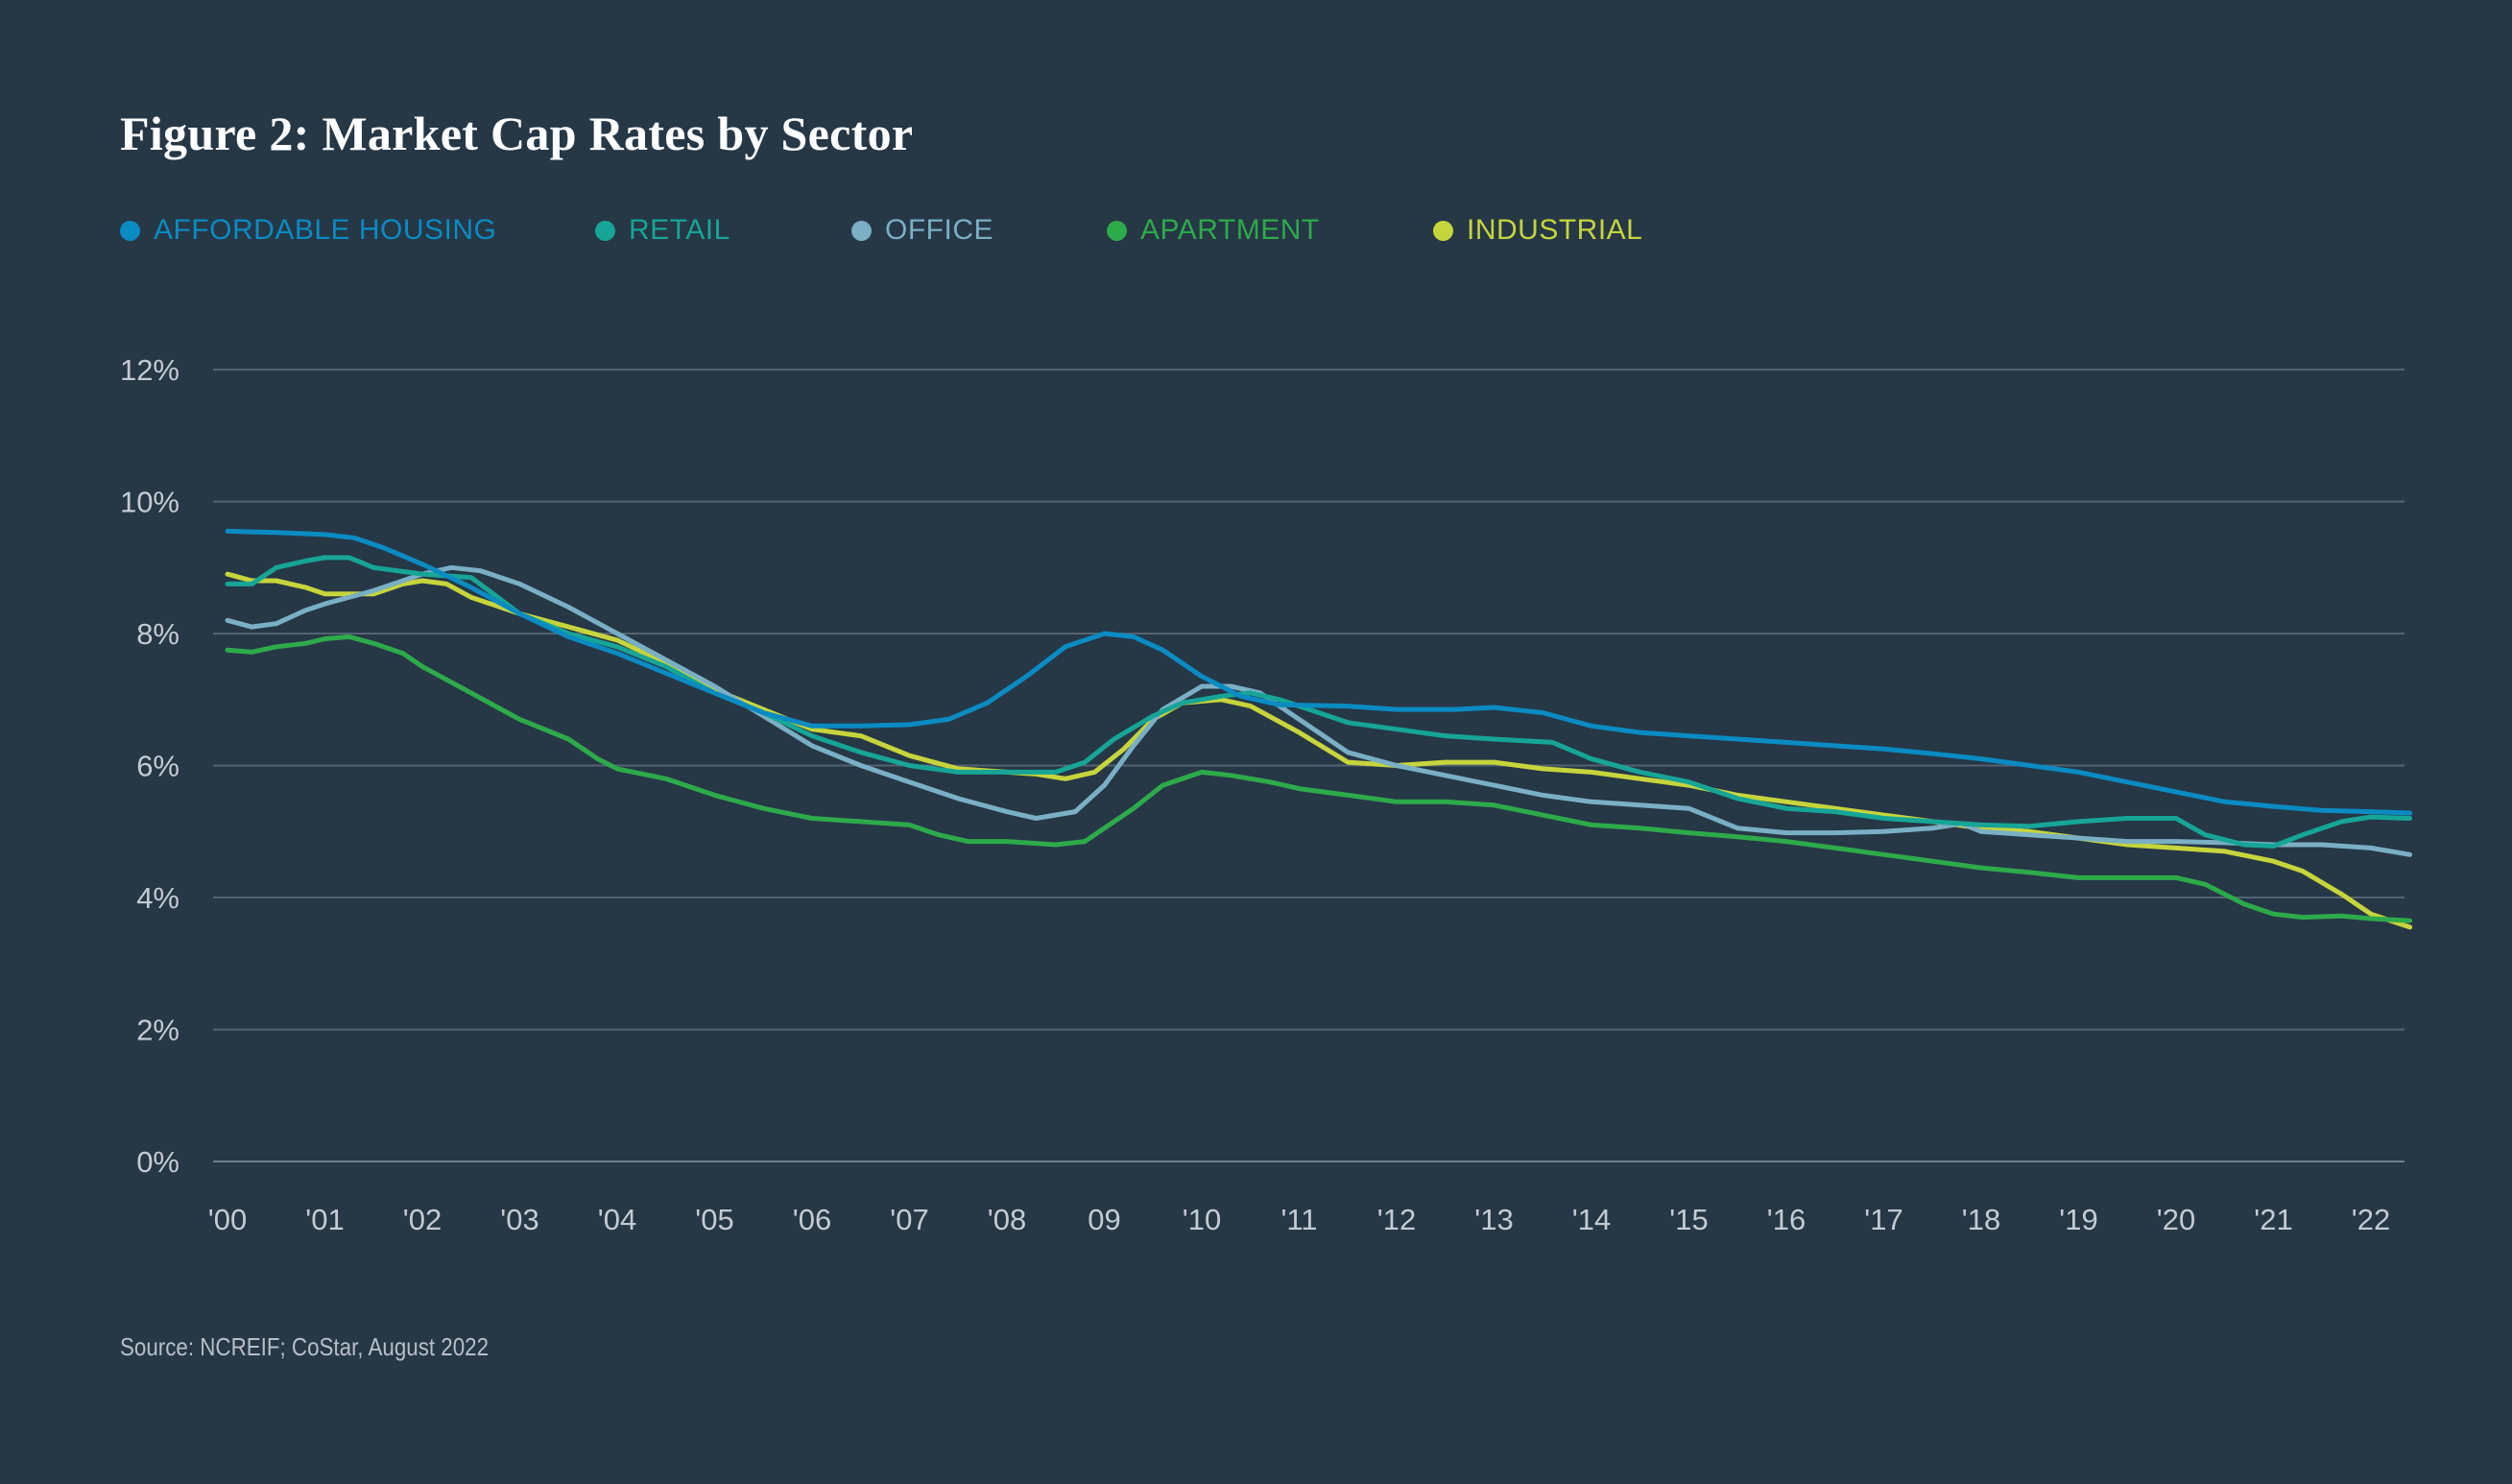  What do you see at coordinates (1396, 1220) in the screenshot?
I see `x-tick-label: '12` at bounding box center [1396, 1220].